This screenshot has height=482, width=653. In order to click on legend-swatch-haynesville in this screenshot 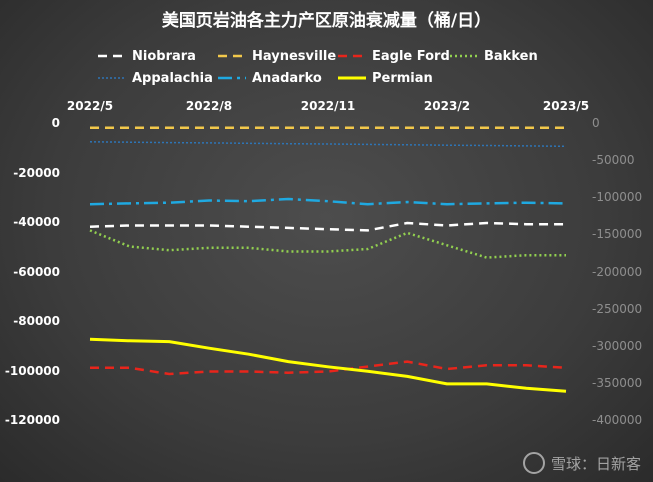, I will do `click(232, 56)`.